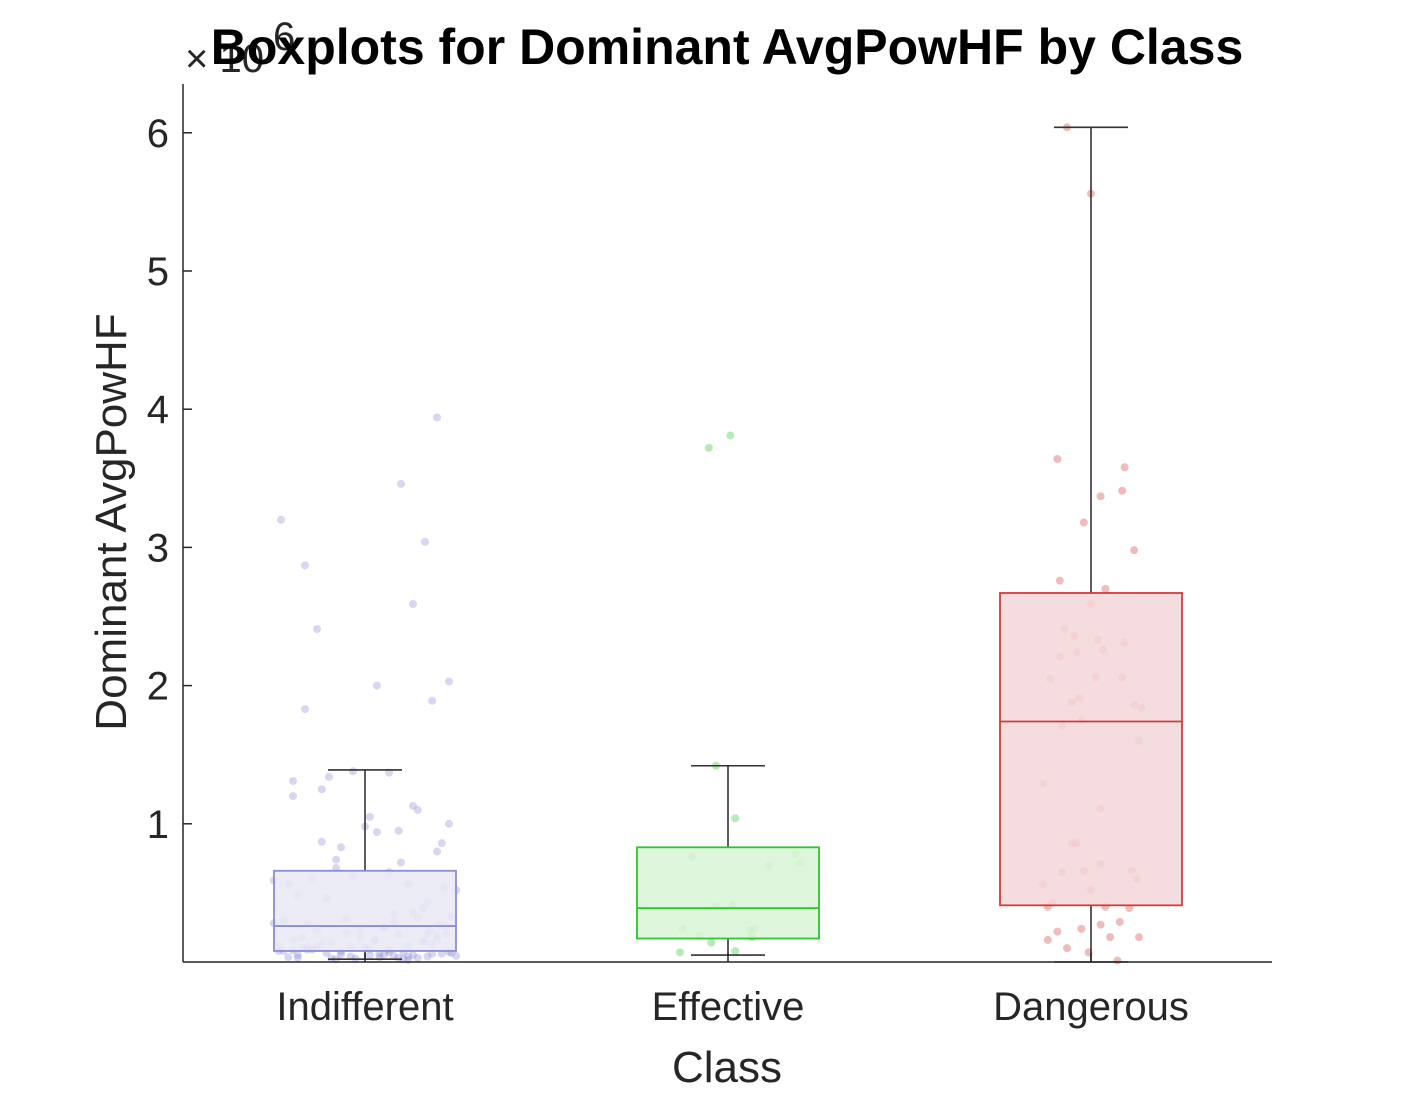 The height and width of the screenshot is (1094, 1406). Describe the element at coordinates (158, 687) in the screenshot. I see `y-tick-label: 2` at that location.